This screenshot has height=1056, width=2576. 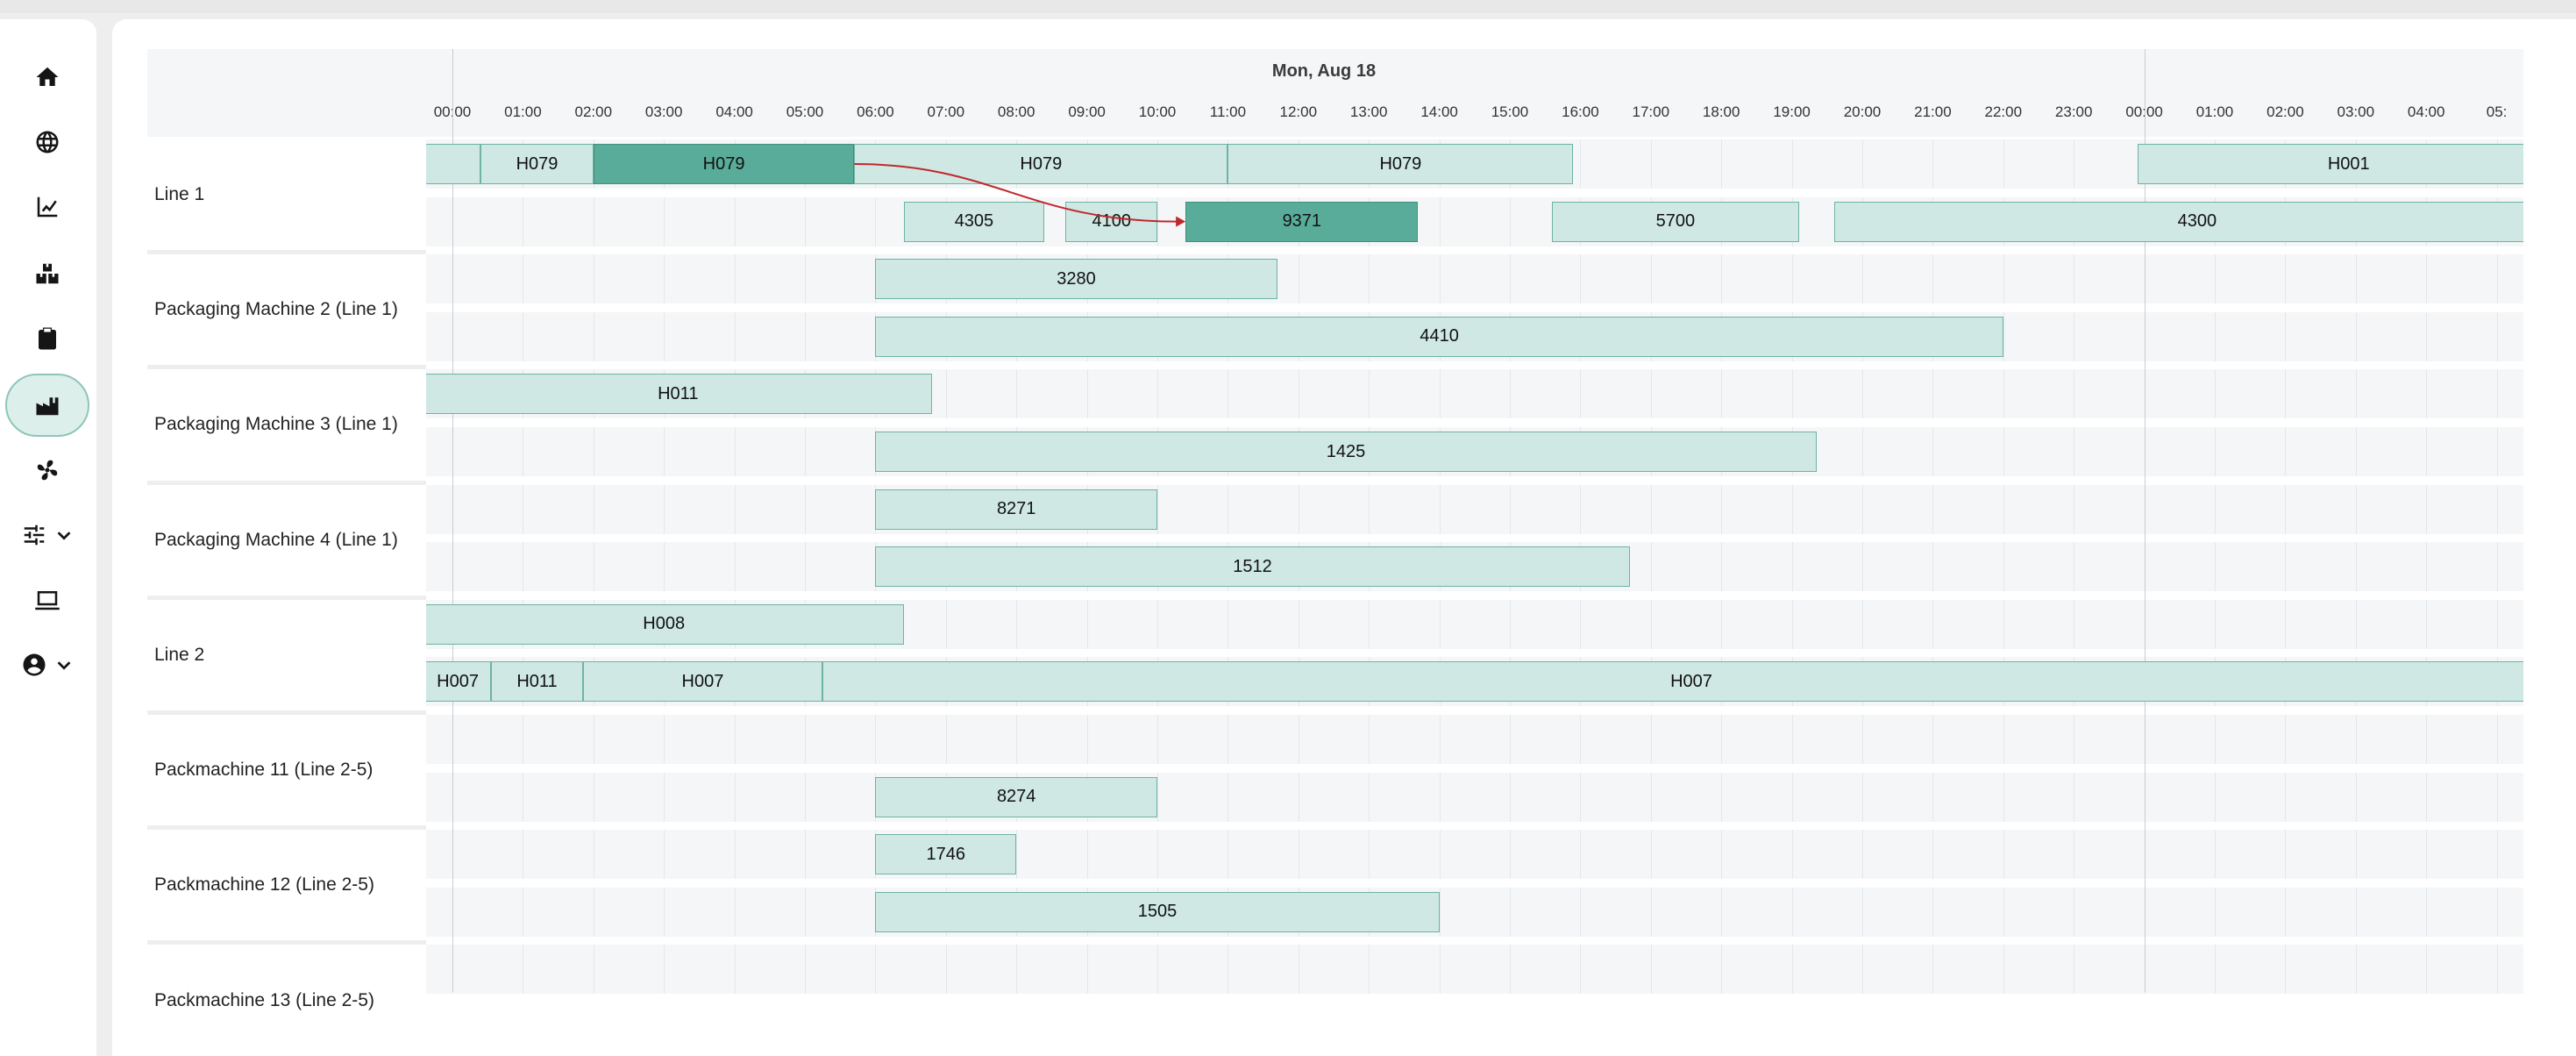 I want to click on gantt-bar: 1505, so click(x=1157, y=911).